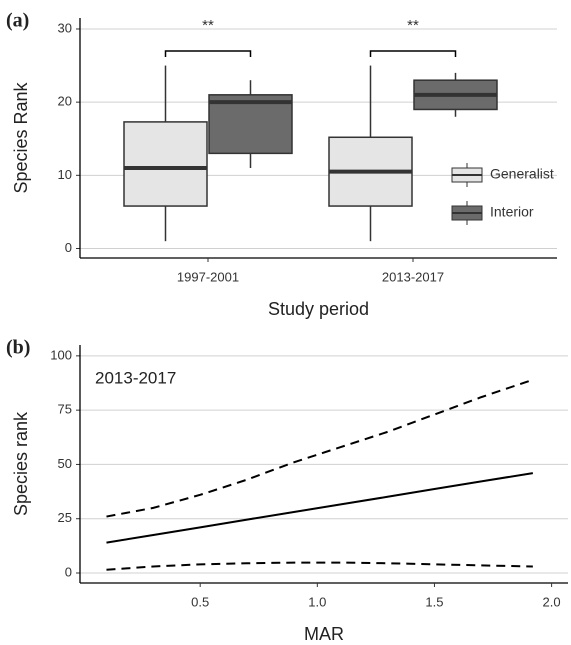 The image size is (571, 645). Describe the element at coordinates (522, 174) in the screenshot. I see `legend-label: Generalist` at that location.